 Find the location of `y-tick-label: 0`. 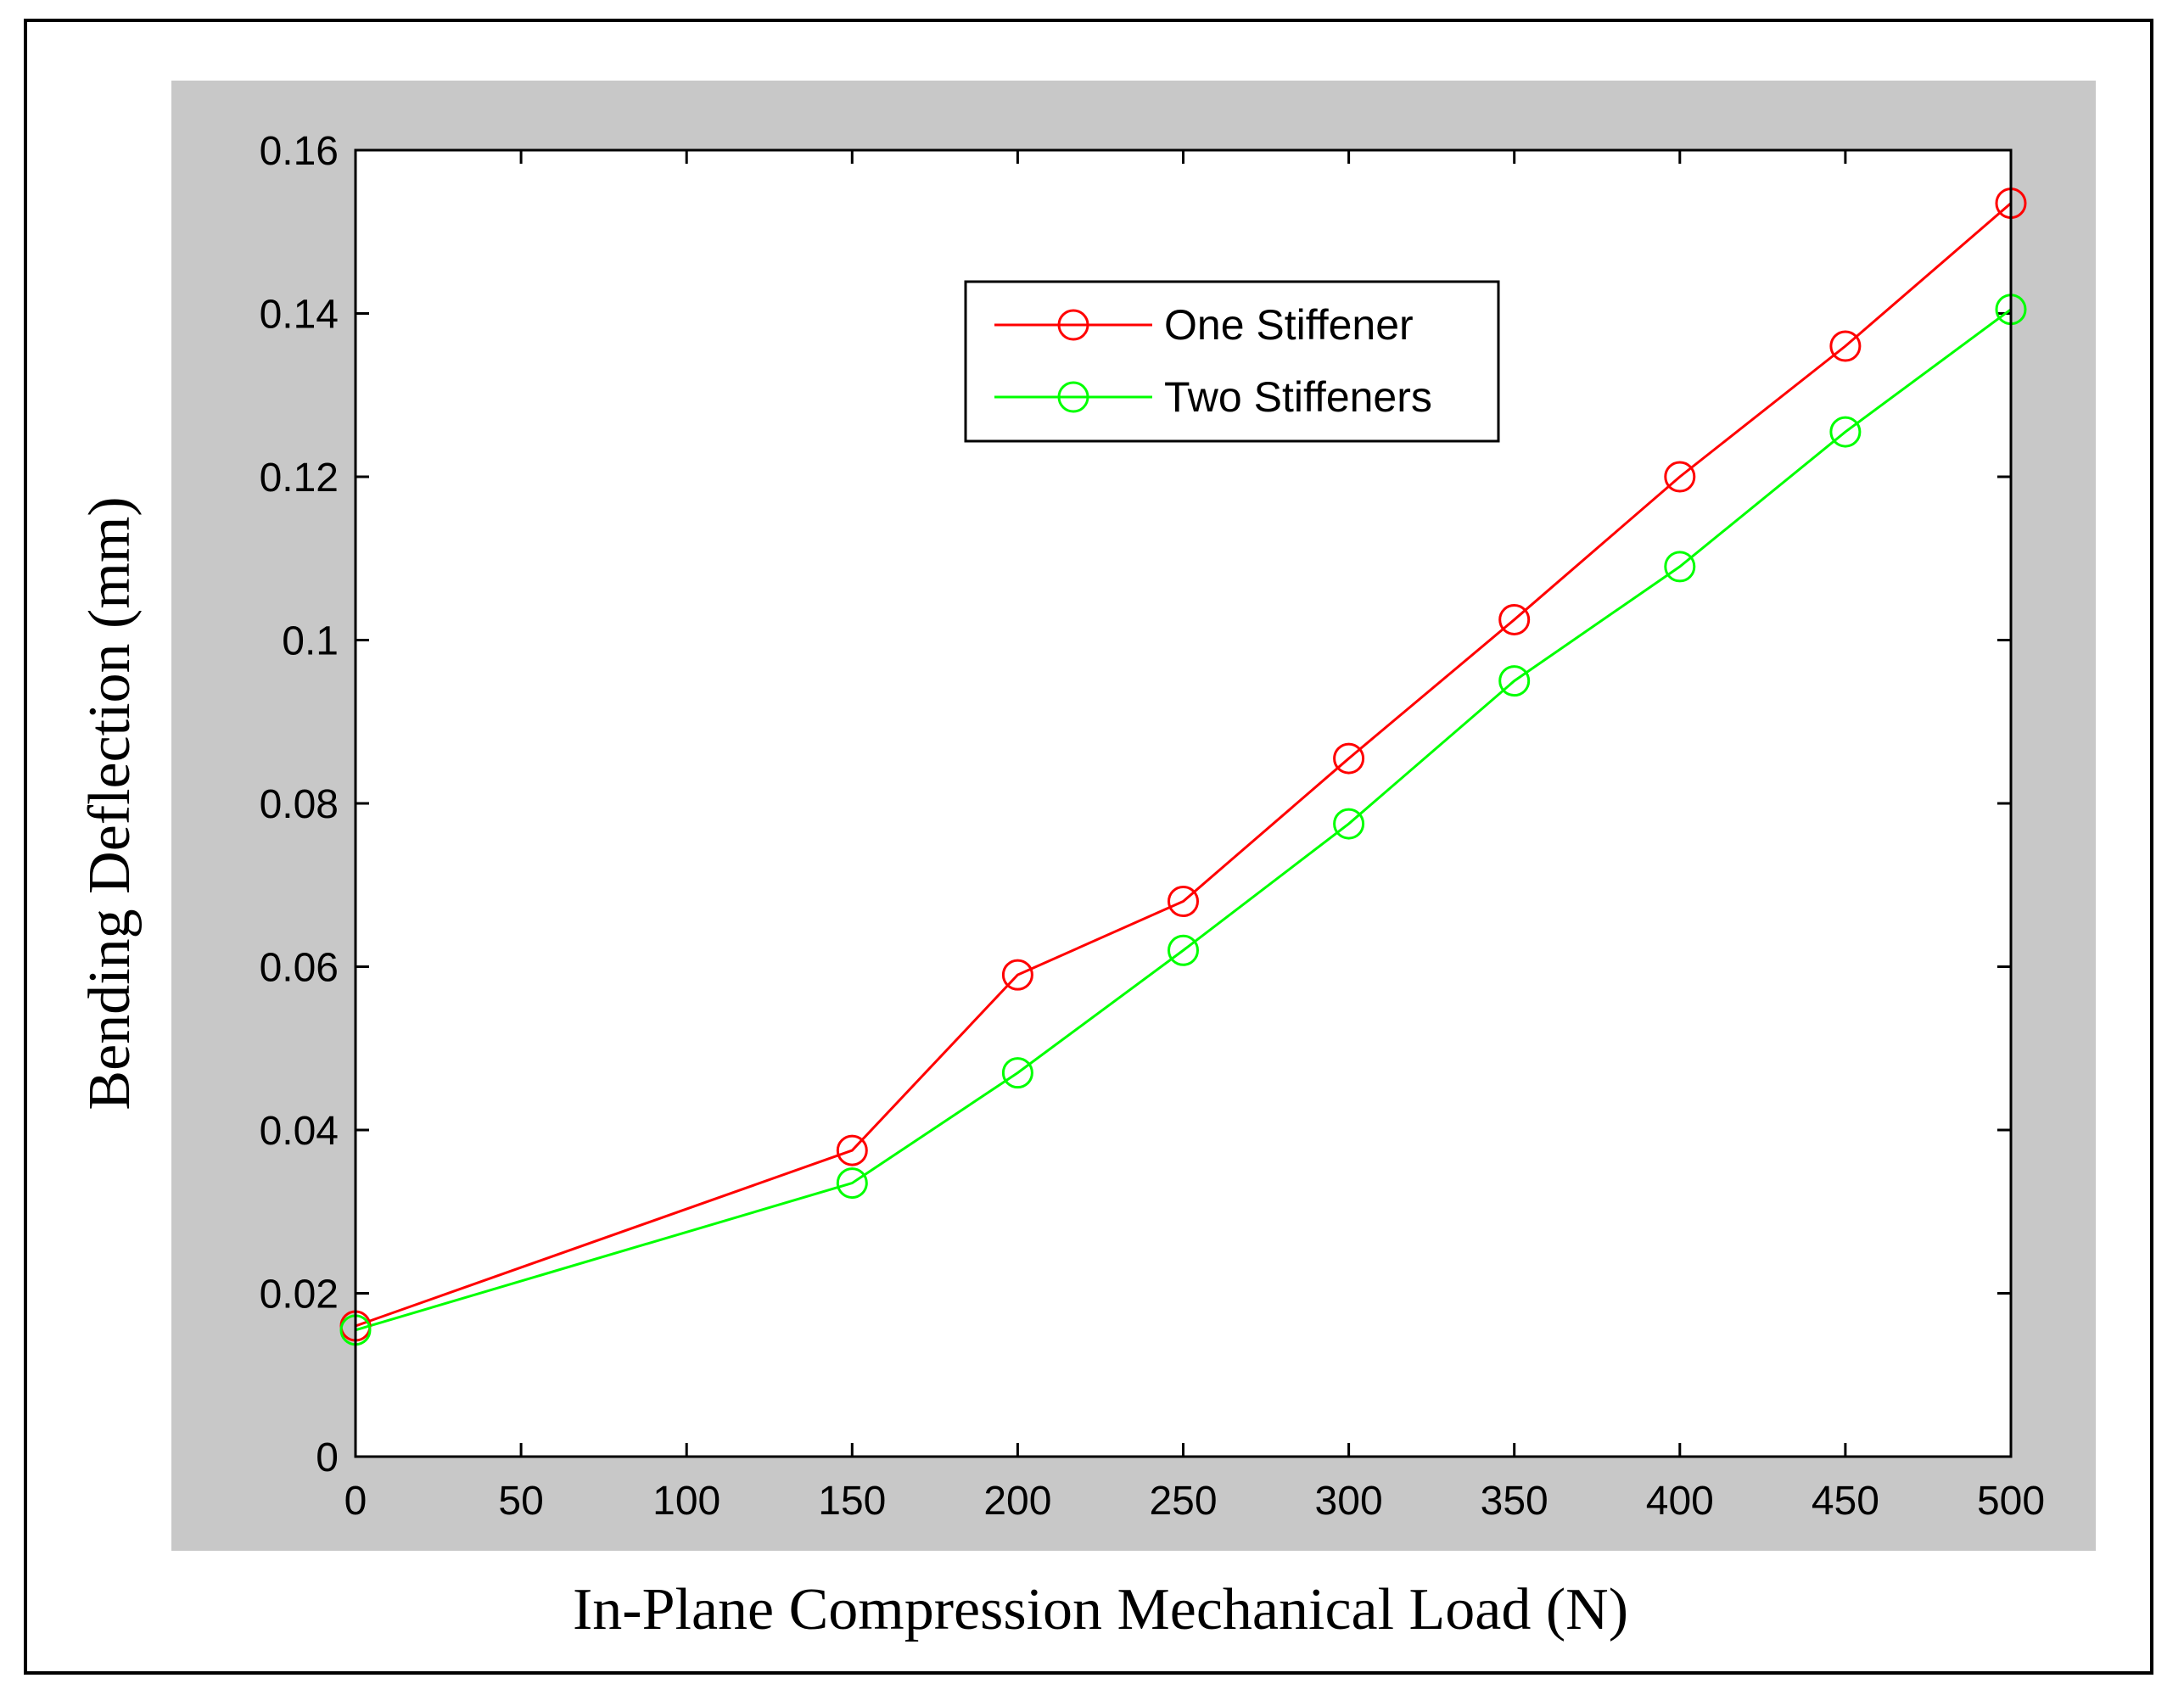

y-tick-label: 0 is located at coordinates (328, 1457).